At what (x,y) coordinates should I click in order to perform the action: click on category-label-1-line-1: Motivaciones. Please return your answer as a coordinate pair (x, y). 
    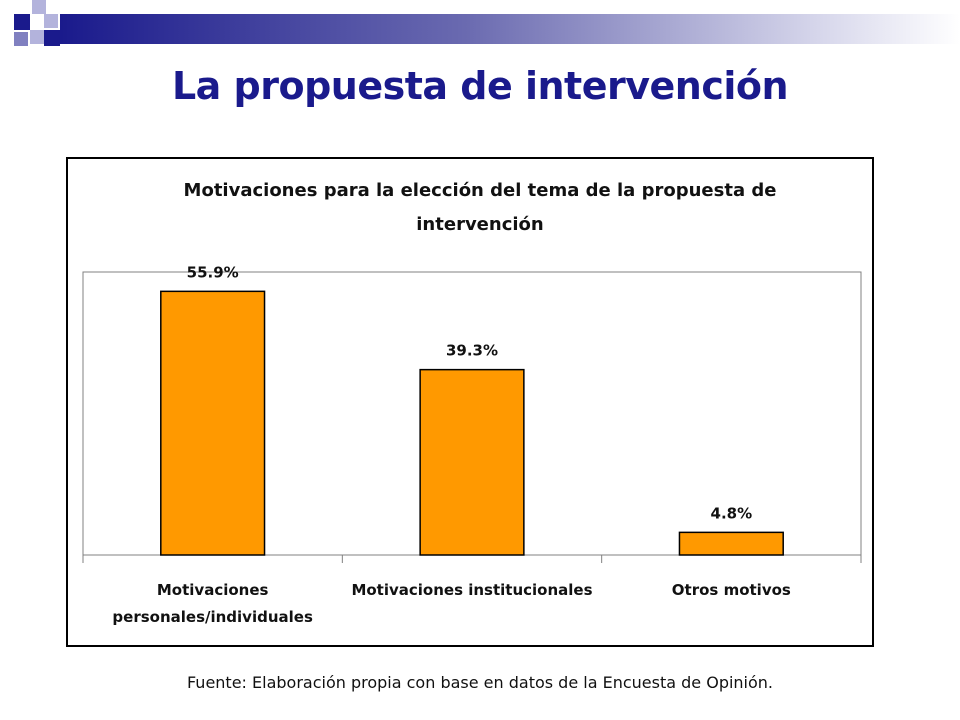
    Looking at the image, I should click on (213, 590).